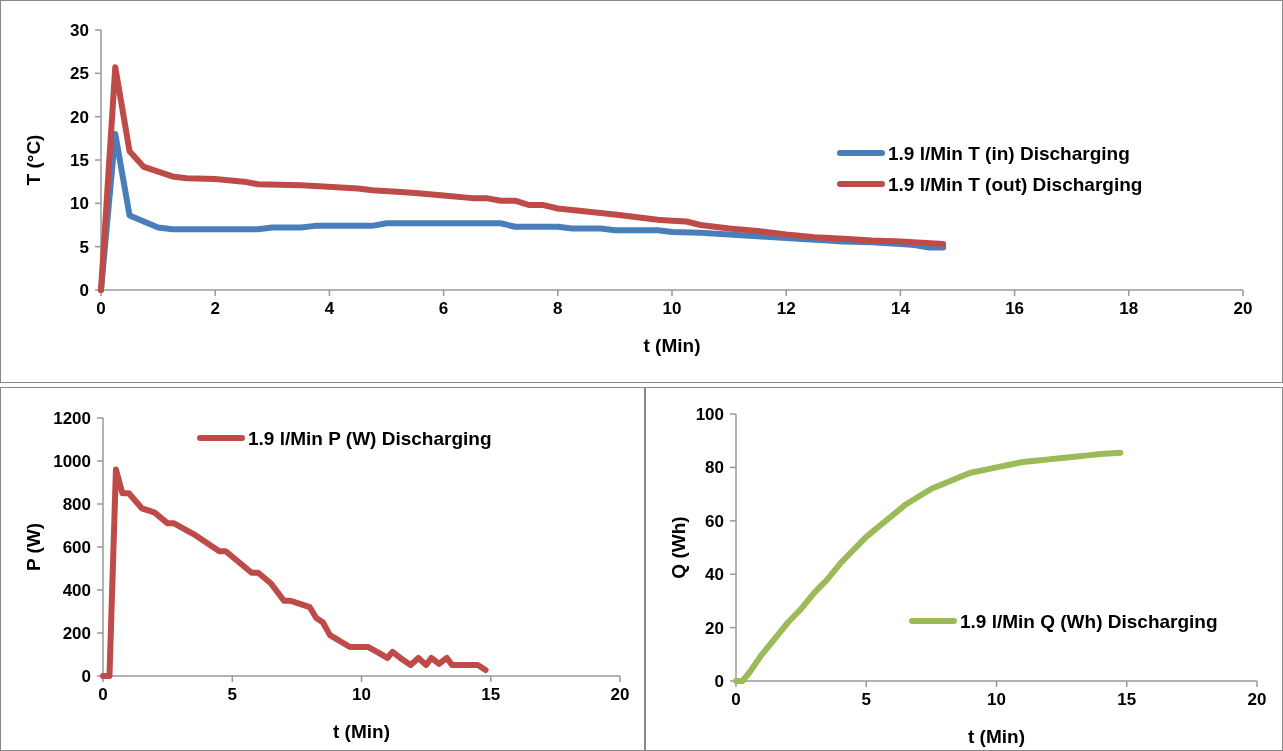  Describe the element at coordinates (33, 547) in the screenshot. I see `y-axis-title: P (W)` at that location.